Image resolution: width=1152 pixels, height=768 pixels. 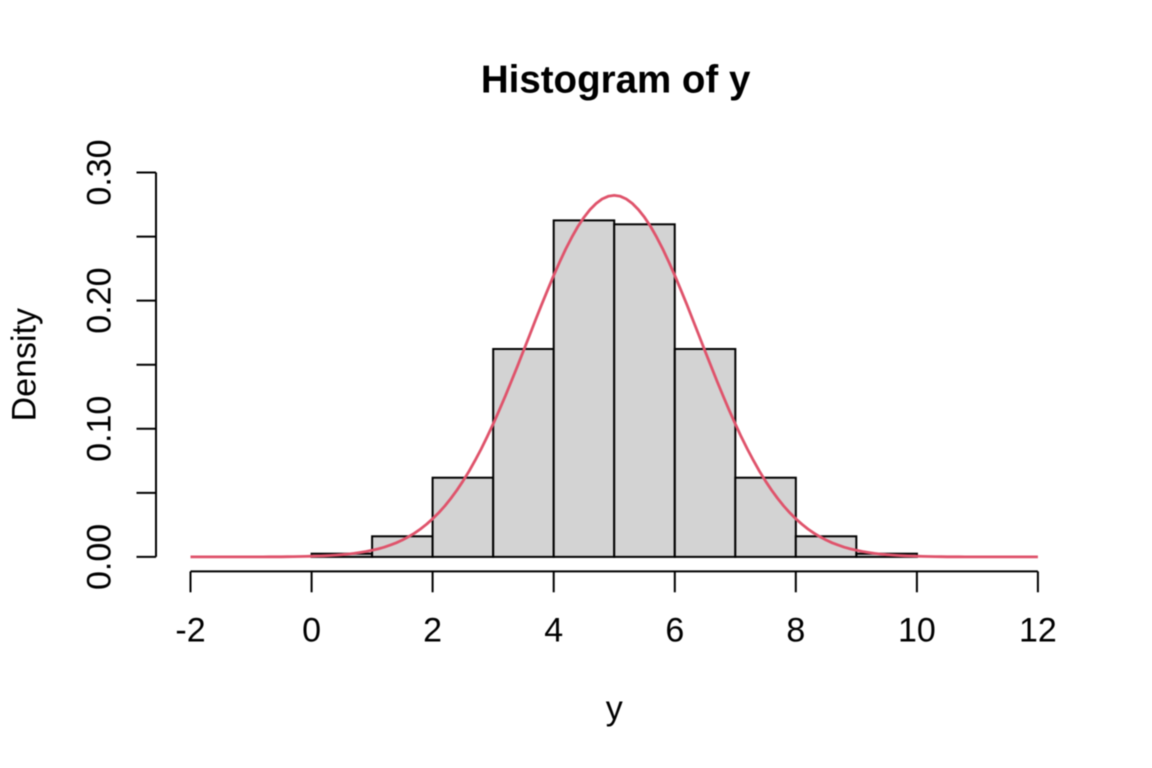 What do you see at coordinates (614, 709) in the screenshot?
I see `svg-text: y` at bounding box center [614, 709].